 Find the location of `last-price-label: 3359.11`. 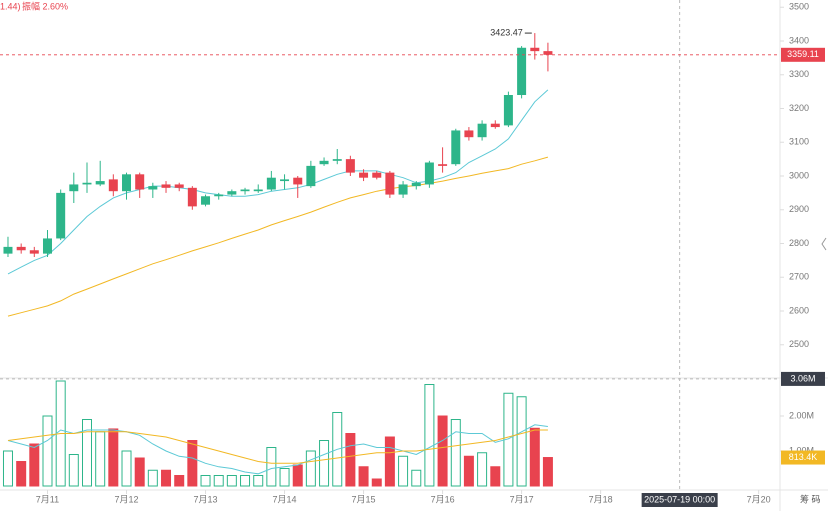

last-price-label: 3359.11 is located at coordinates (803, 54).